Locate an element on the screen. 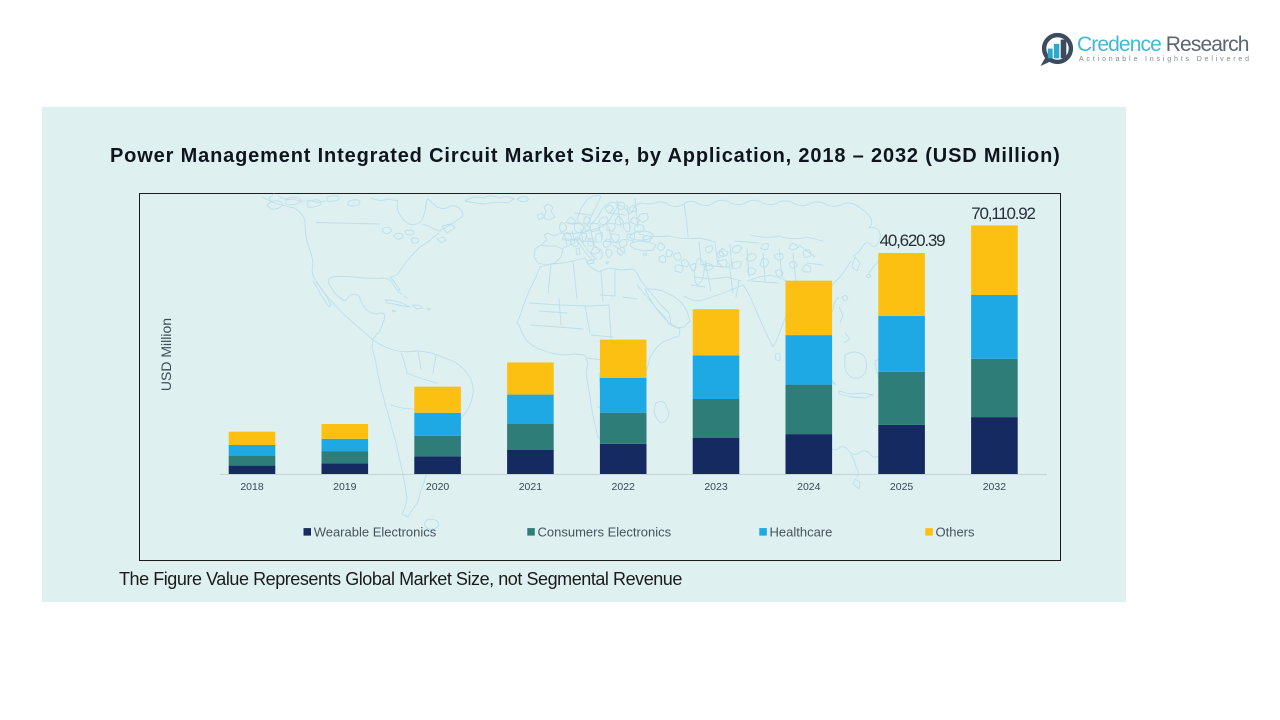 Image resolution: width=1280 pixels, height=720 pixels. svg-text: 2018 is located at coordinates (252, 487).